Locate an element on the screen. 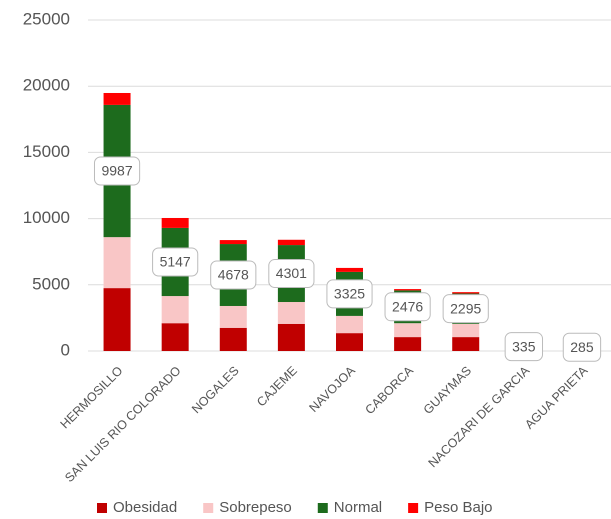 The height and width of the screenshot is (519, 611). data-label-text: 2295 is located at coordinates (465, 308).